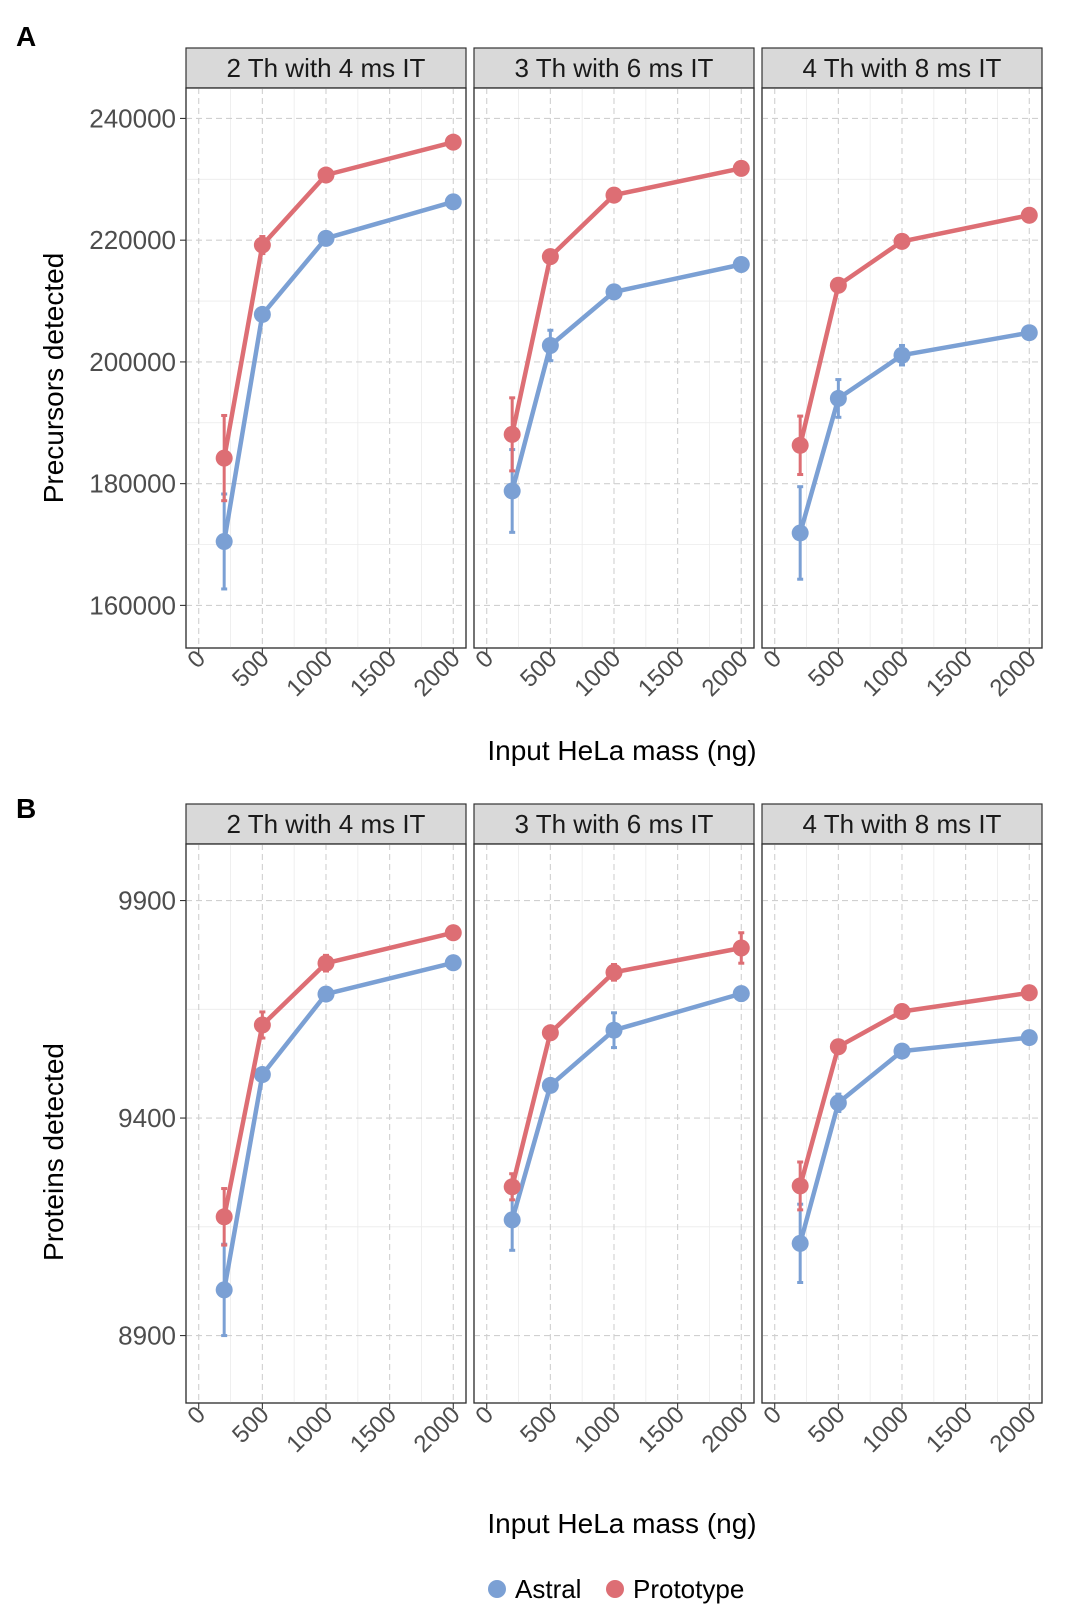  I want to click on y-tick-label: 220000, so click(132, 240).